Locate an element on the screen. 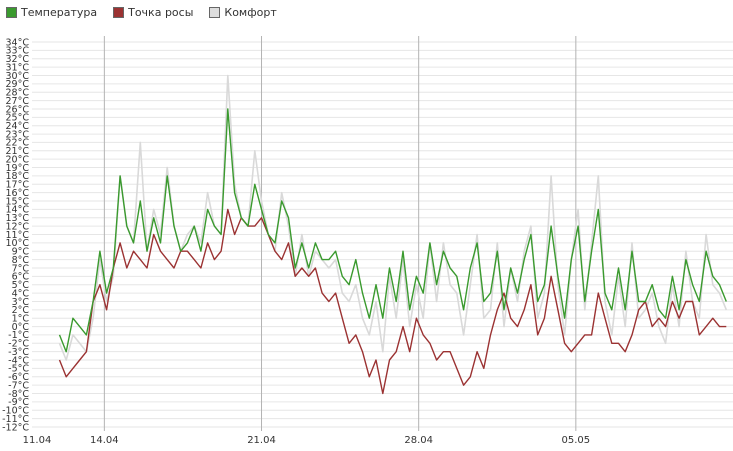 This screenshot has height=451, width=733. y-tick-label: -12°C is located at coordinates (15, 427).